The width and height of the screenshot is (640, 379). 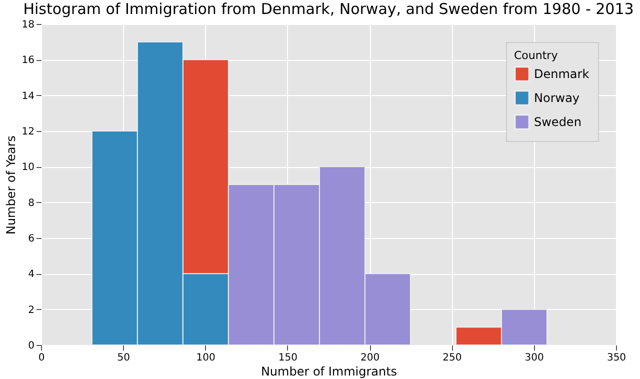 What do you see at coordinates (28, 168) in the screenshot?
I see `y-tick-label: 10` at bounding box center [28, 168].